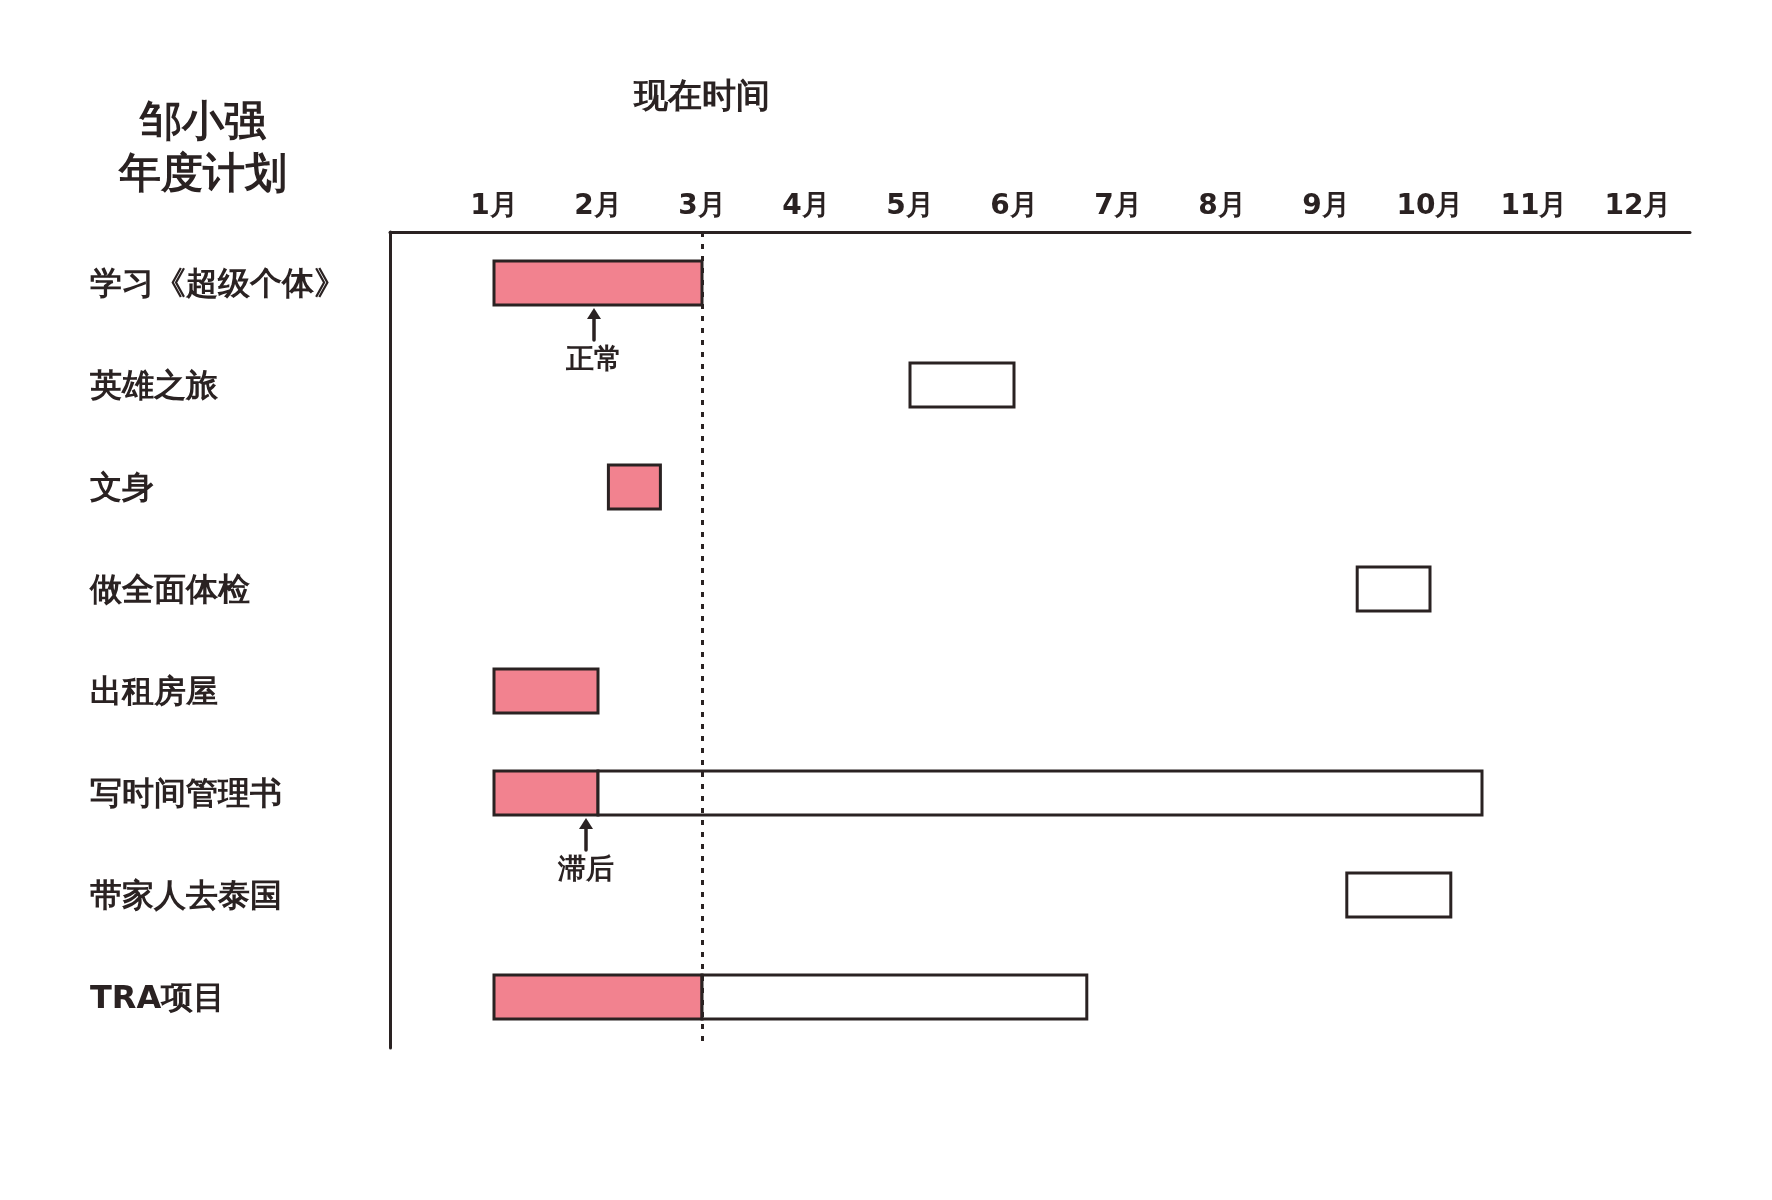  What do you see at coordinates (186, 793) in the screenshot?
I see `y-tick-label: 写时间管理书` at bounding box center [186, 793].